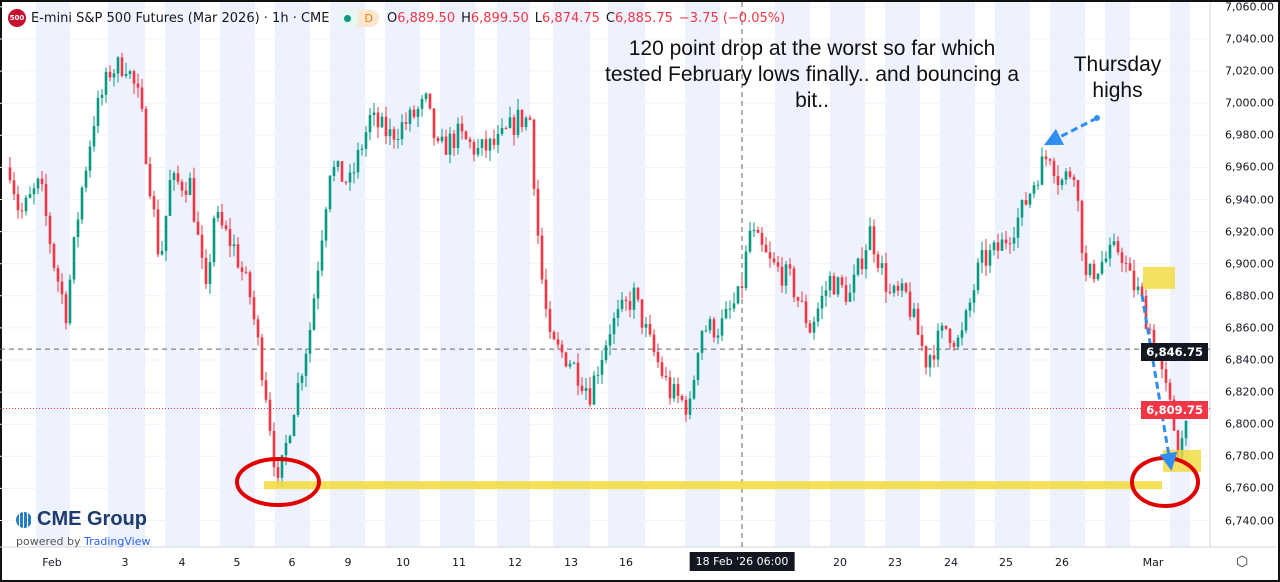 The width and height of the screenshot is (1280, 582). I want to click on x-tick-label: Feb, so click(52, 562).